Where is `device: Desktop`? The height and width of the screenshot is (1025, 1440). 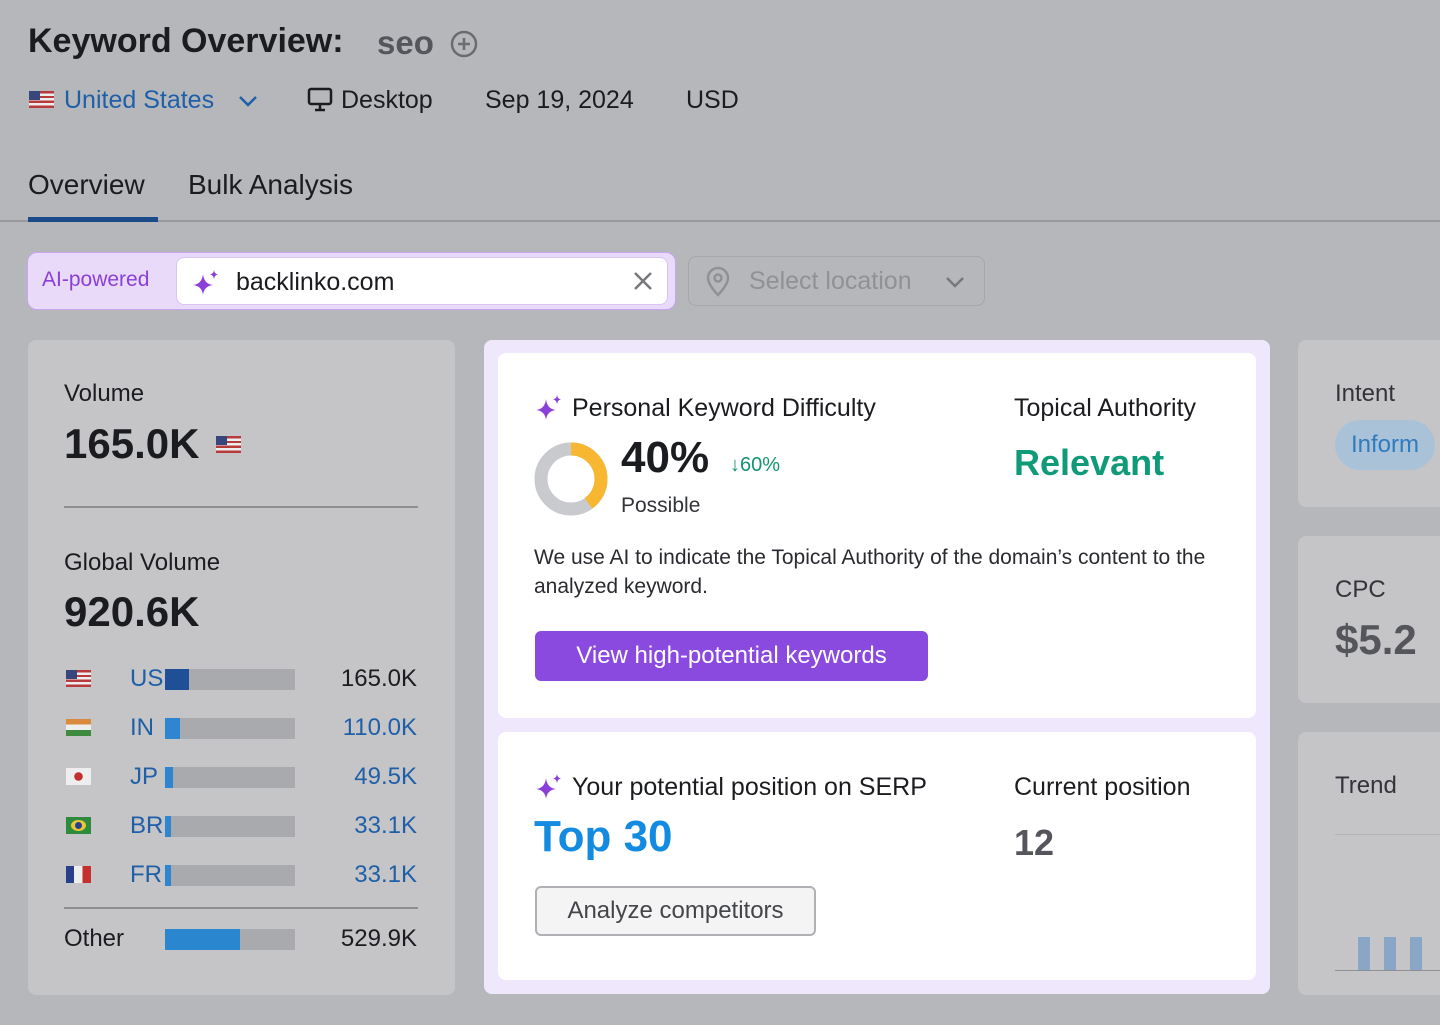
device: Desktop is located at coordinates (387, 100).